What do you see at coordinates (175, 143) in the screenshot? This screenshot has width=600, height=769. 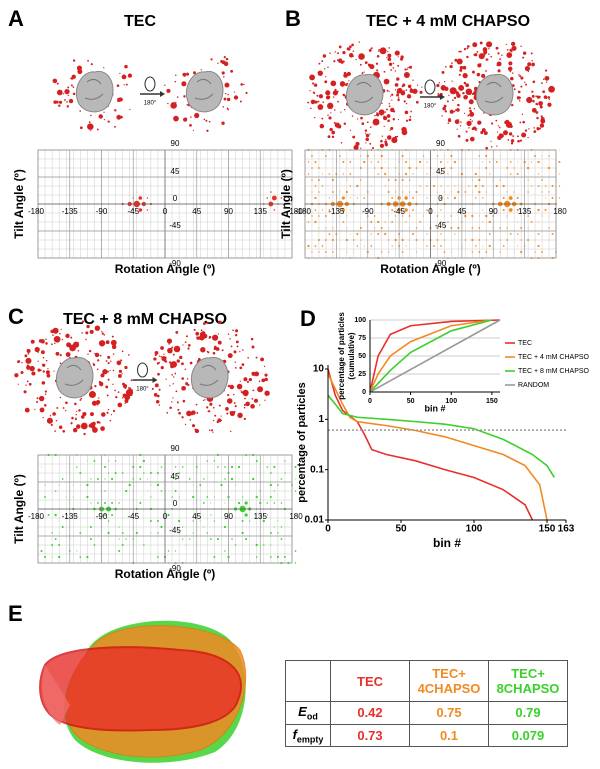 I see `y-tick-label: 90` at bounding box center [175, 143].